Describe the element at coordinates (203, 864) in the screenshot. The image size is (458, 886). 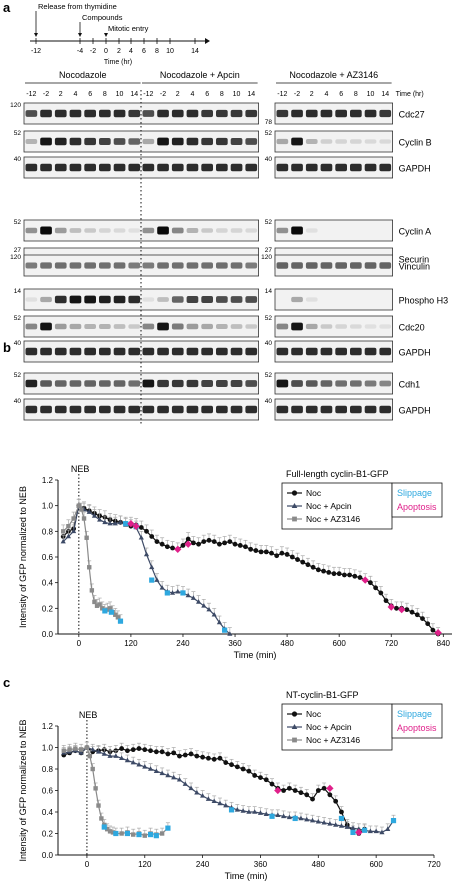
I see `x-tick-label: 240` at that location.